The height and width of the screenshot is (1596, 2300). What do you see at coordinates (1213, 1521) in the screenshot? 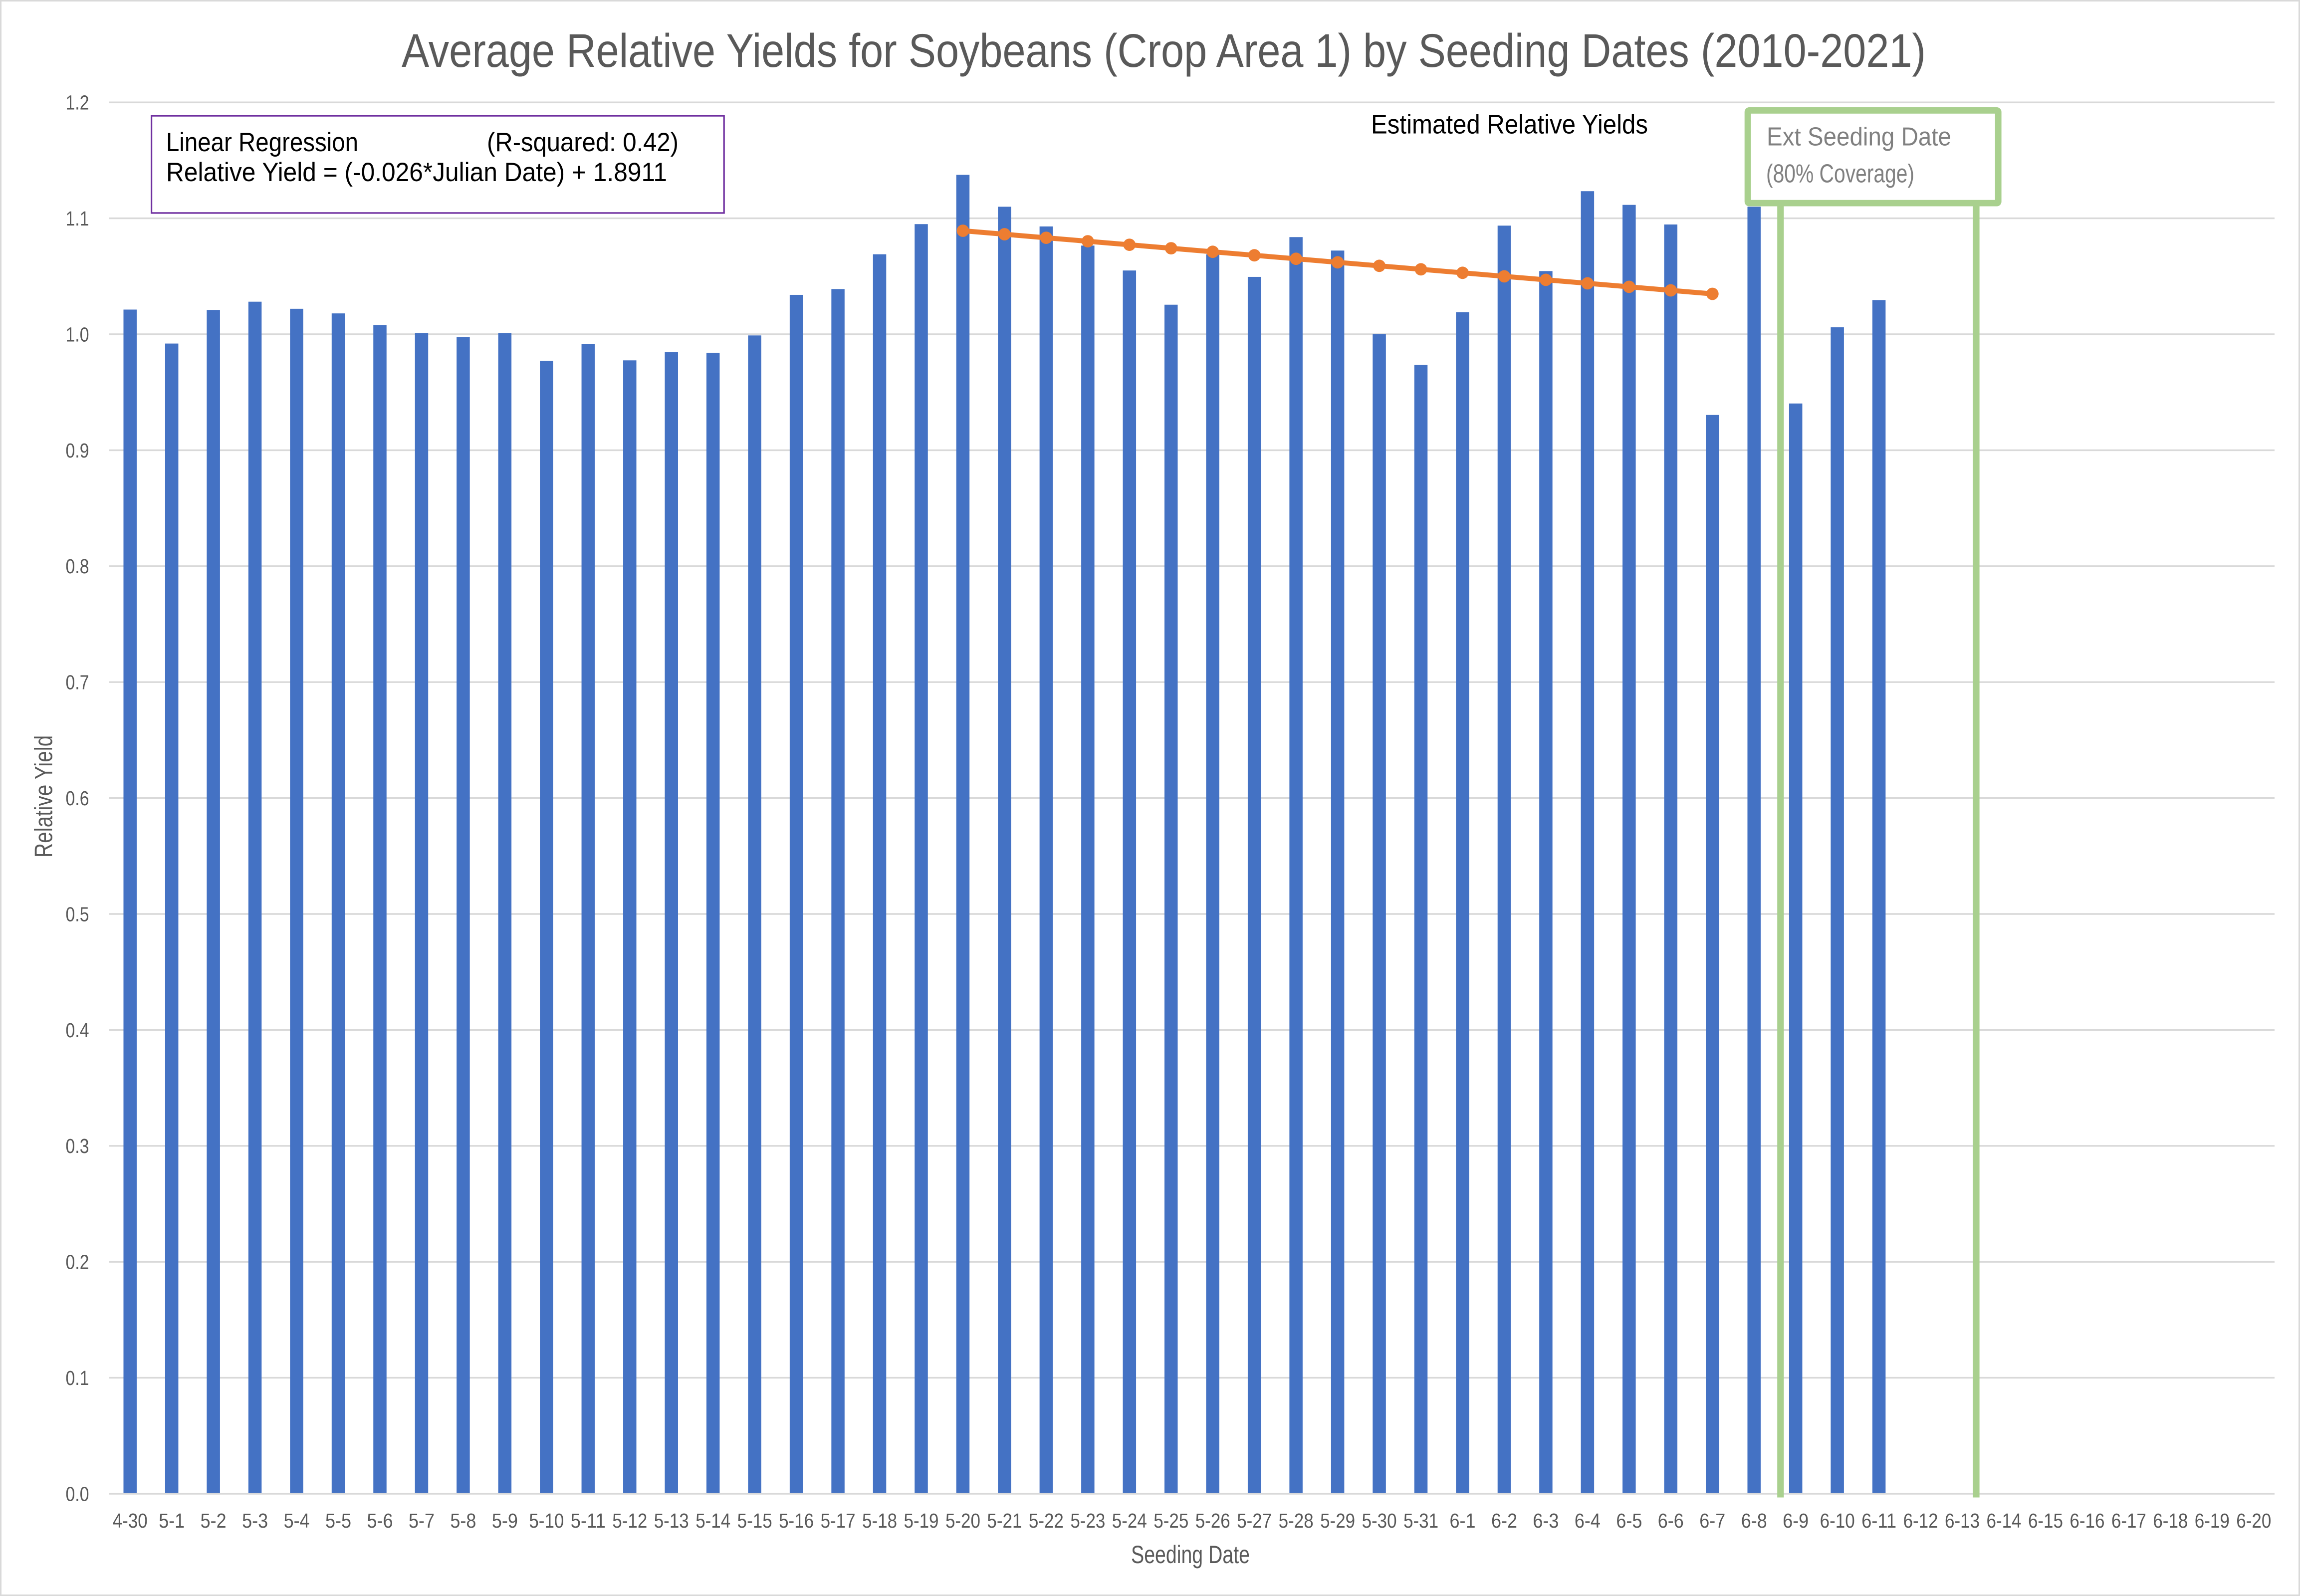
I see `svg-text: 5-26` at bounding box center [1213, 1521].